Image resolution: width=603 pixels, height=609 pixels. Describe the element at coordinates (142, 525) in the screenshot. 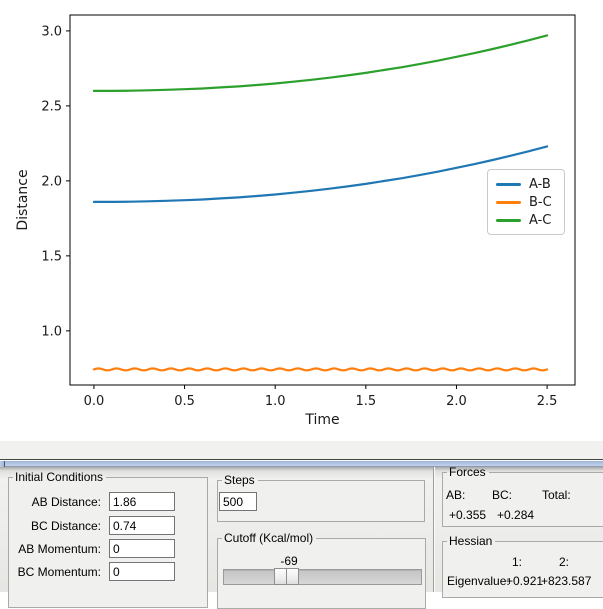

I see `bc-distance-input` at that location.